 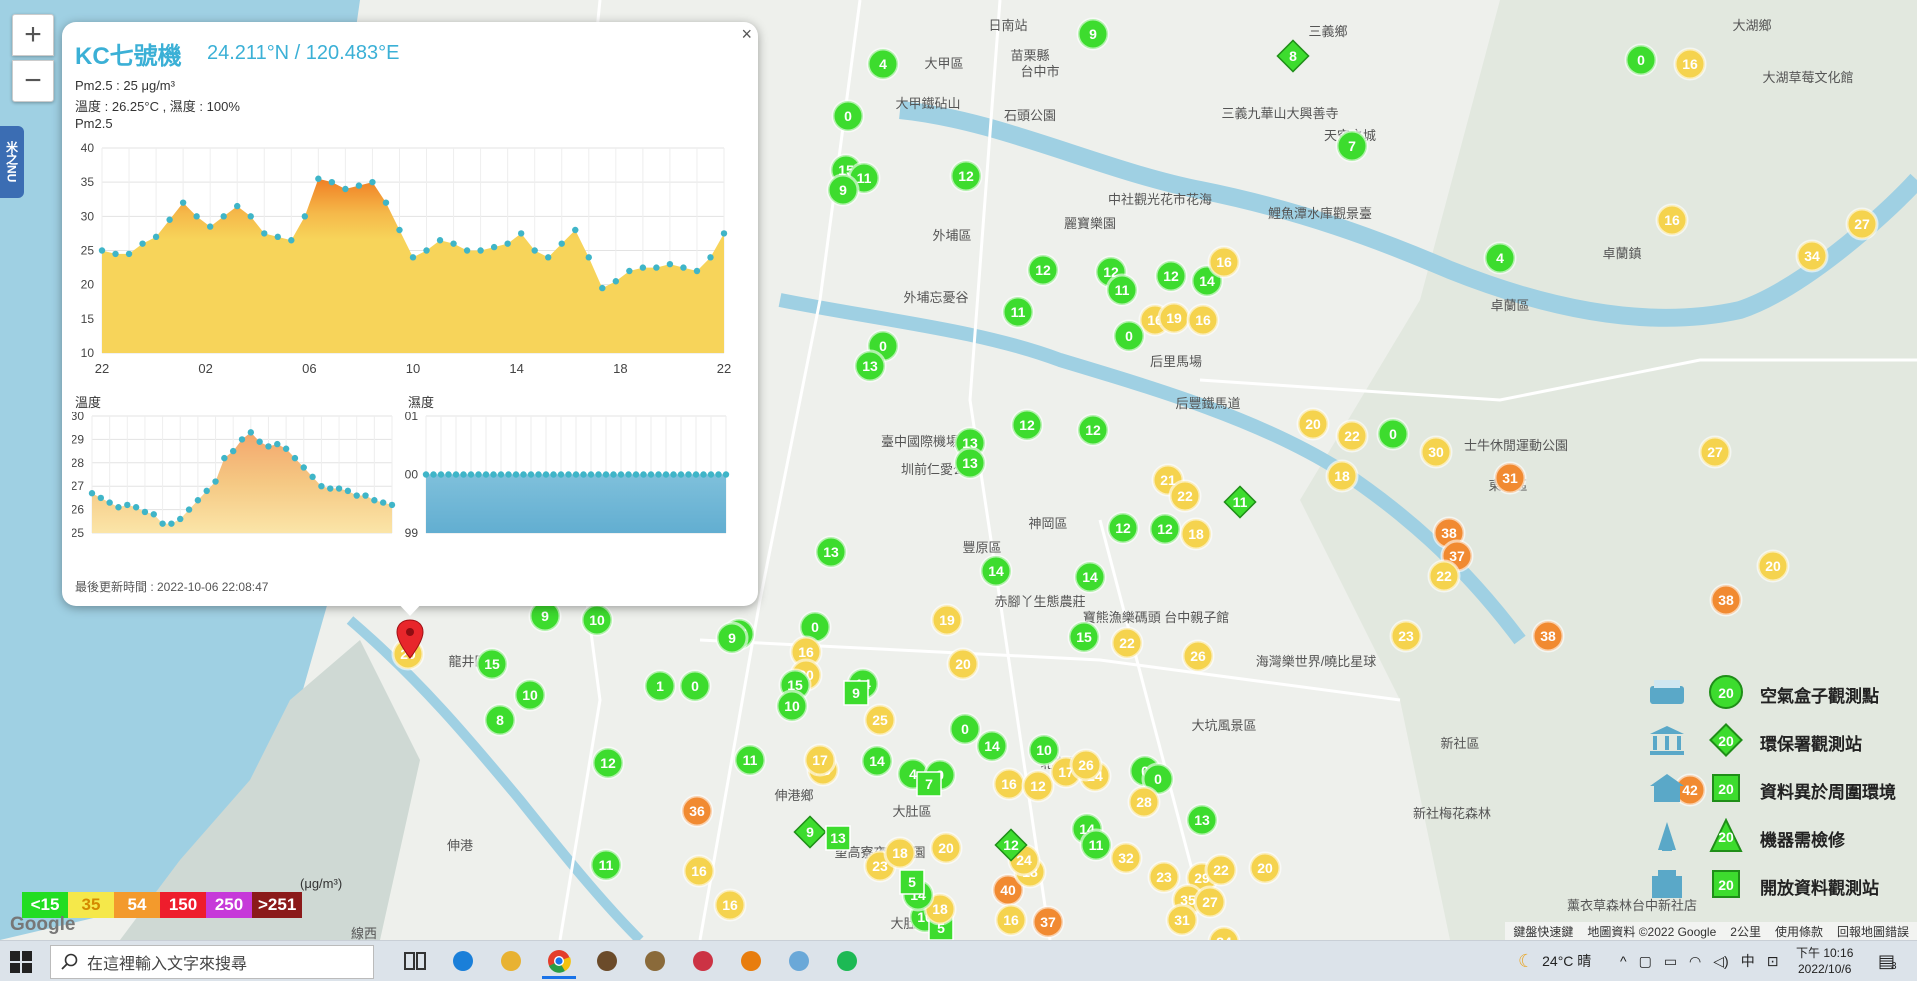 What do you see at coordinates (1798, 931) in the screenshot?
I see `terms-link: 使用條款` at bounding box center [1798, 931].